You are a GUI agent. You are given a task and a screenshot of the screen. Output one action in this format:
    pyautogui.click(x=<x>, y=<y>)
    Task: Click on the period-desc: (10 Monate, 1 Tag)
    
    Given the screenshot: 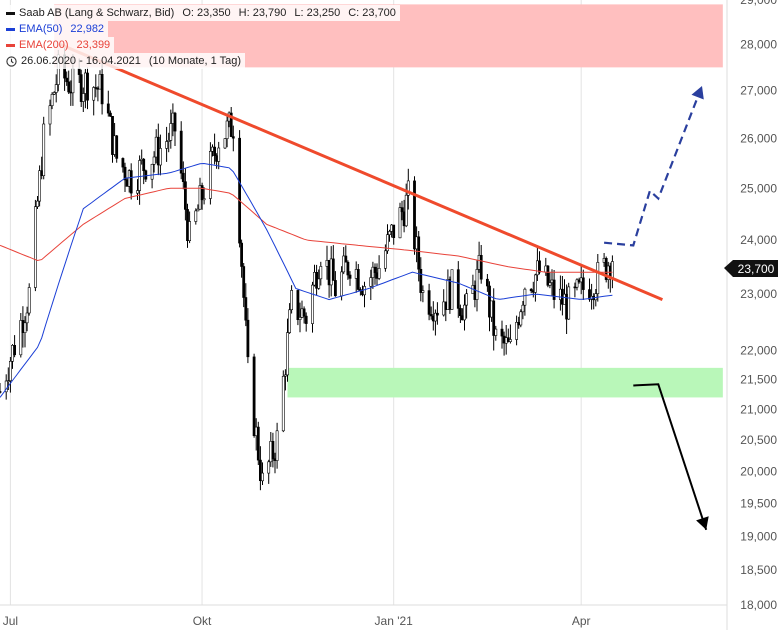 What is the action you would take?
    pyautogui.click(x=195, y=61)
    